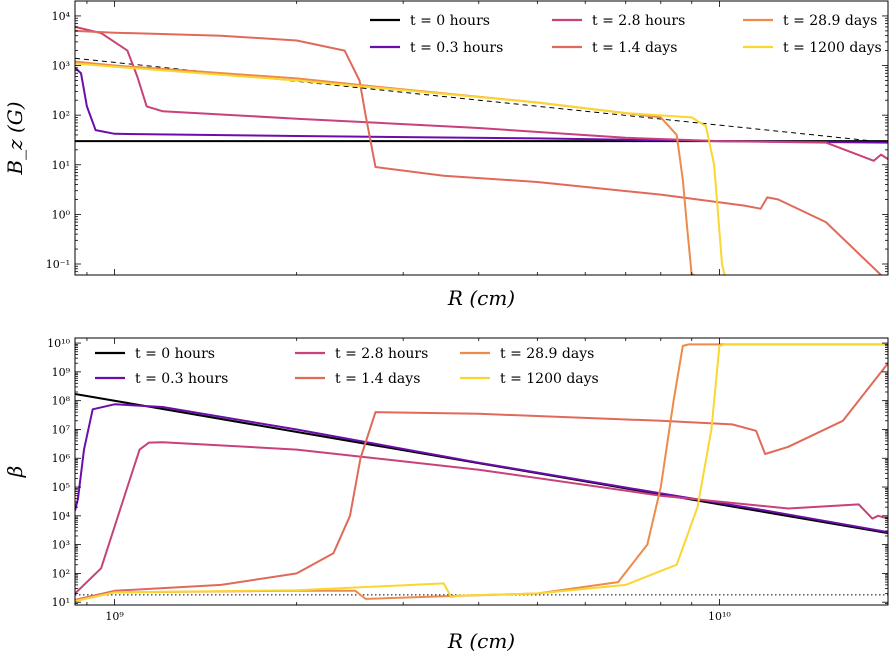 This screenshot has height=661, width=889. Describe the element at coordinates (61, 214) in the screenshot. I see `y-tick-label: 10⁰` at that location.